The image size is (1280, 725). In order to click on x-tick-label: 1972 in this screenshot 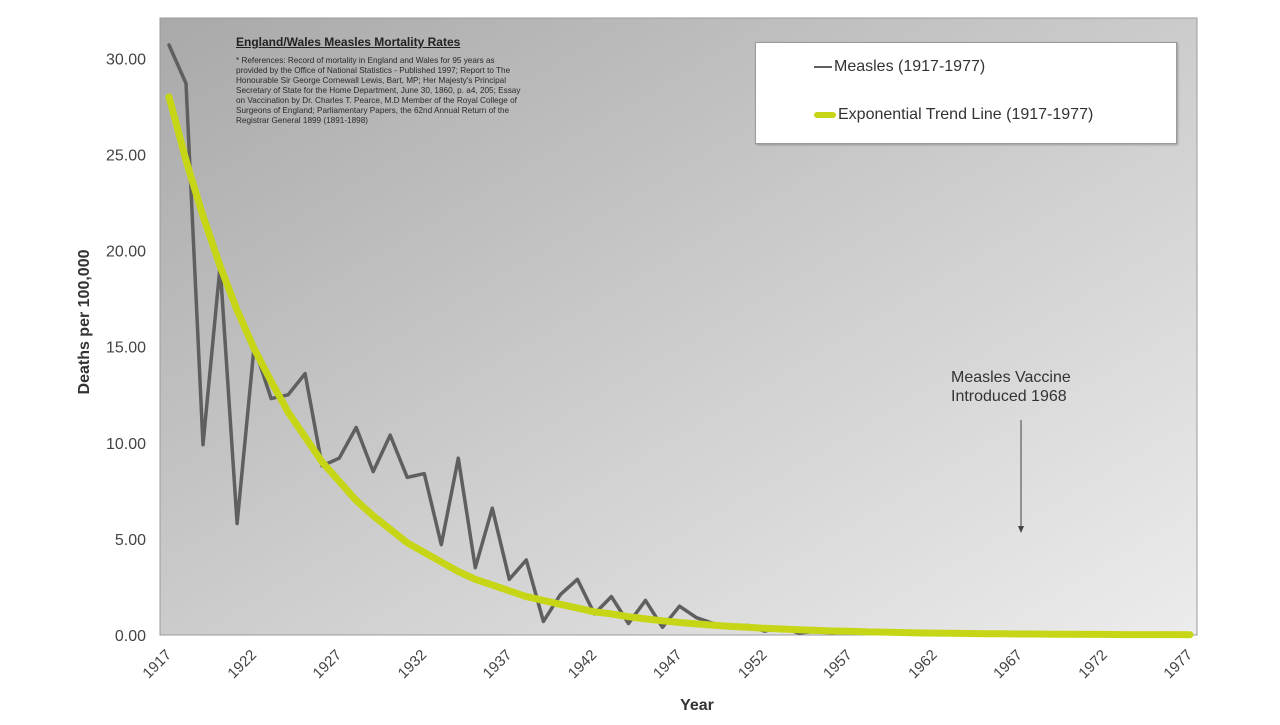, I will do `click(1093, 664)`.